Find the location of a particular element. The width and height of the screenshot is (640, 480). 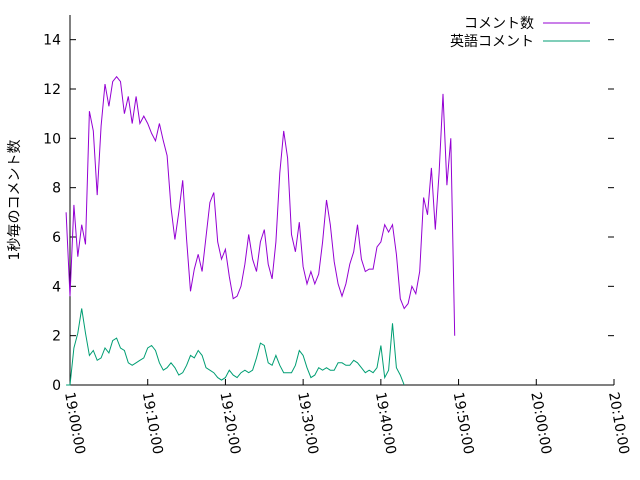

y-tick-label: 12 is located at coordinates (52, 90).